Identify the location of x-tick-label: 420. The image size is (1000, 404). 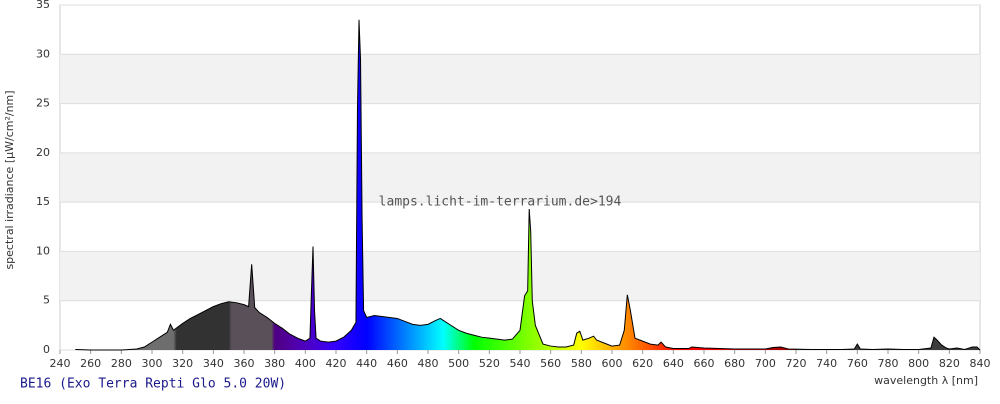
(336, 363).